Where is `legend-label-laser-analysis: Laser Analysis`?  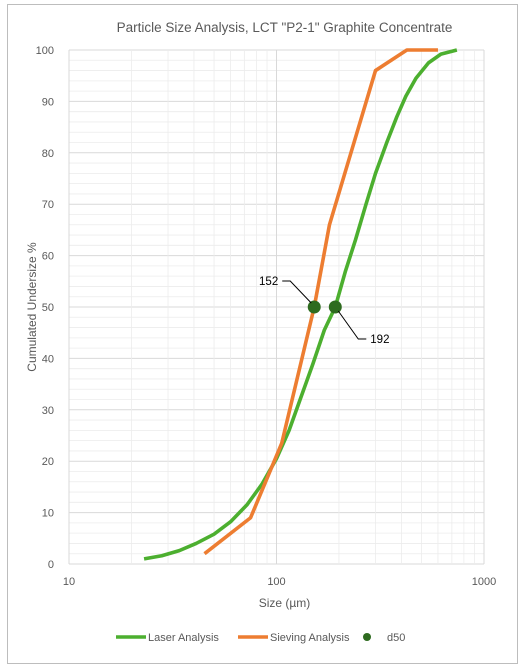
legend-label-laser-analysis: Laser Analysis is located at coordinates (183, 638).